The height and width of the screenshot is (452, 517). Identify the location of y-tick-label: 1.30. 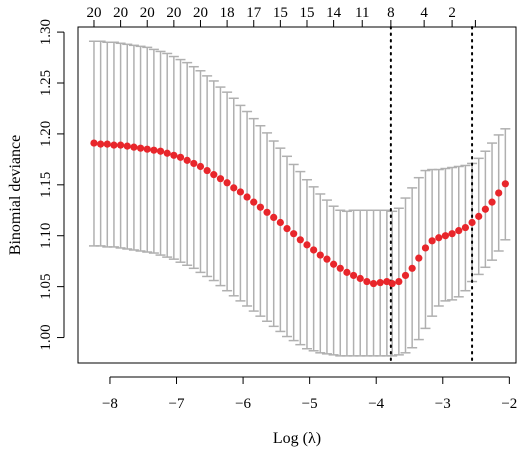
(46, 32).